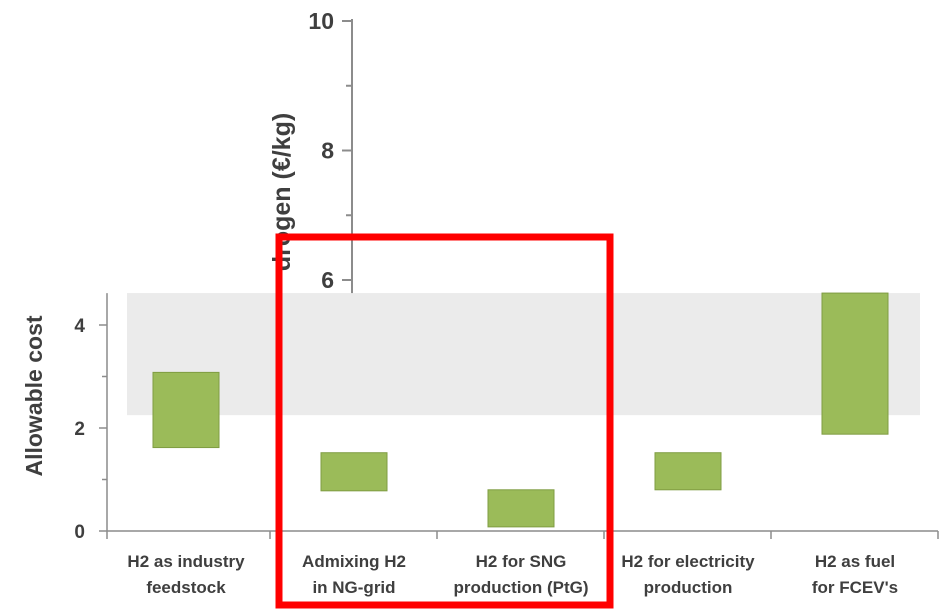 This screenshot has height=611, width=945. What do you see at coordinates (354, 574) in the screenshot?
I see `x-category-label: Admixing H2 in NG-grid` at bounding box center [354, 574].